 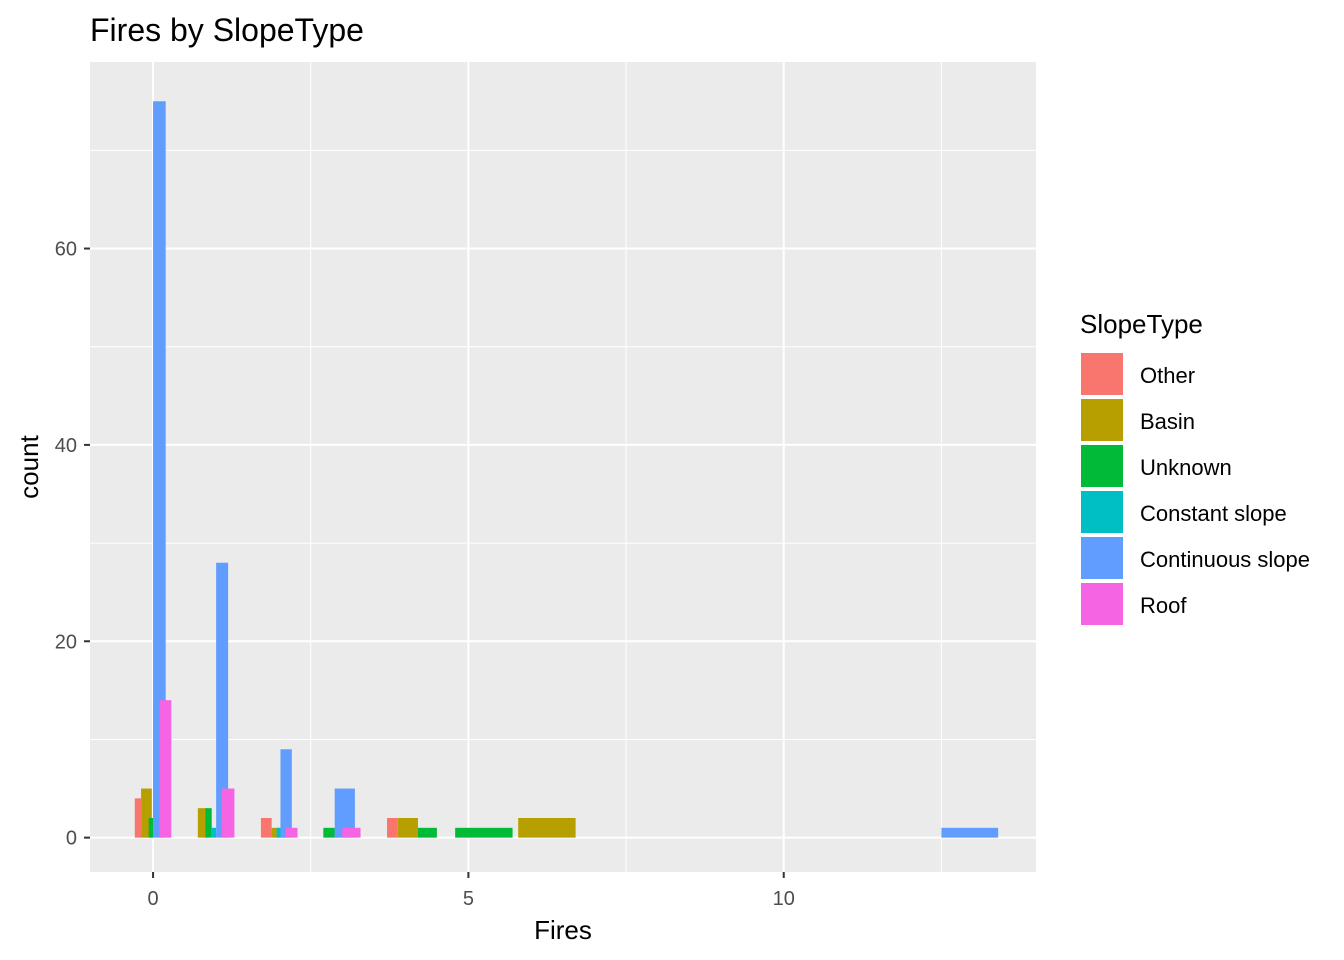 I want to click on bar-constant-slope, so click(x=214, y=832).